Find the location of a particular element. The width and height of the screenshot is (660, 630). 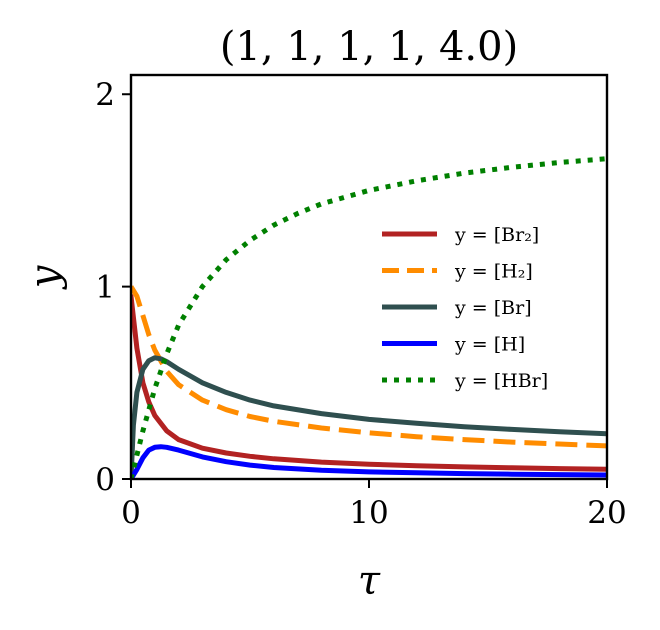

legend-label-0: y = [Br₂] is located at coordinates (496, 235).